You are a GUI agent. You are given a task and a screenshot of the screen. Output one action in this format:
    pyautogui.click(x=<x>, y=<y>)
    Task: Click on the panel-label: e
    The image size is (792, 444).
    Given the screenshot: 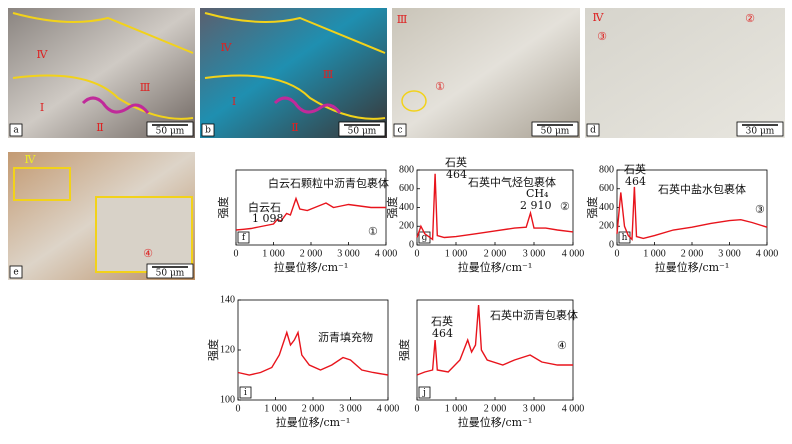 What is the action you would take?
    pyautogui.click(x=15, y=273)
    